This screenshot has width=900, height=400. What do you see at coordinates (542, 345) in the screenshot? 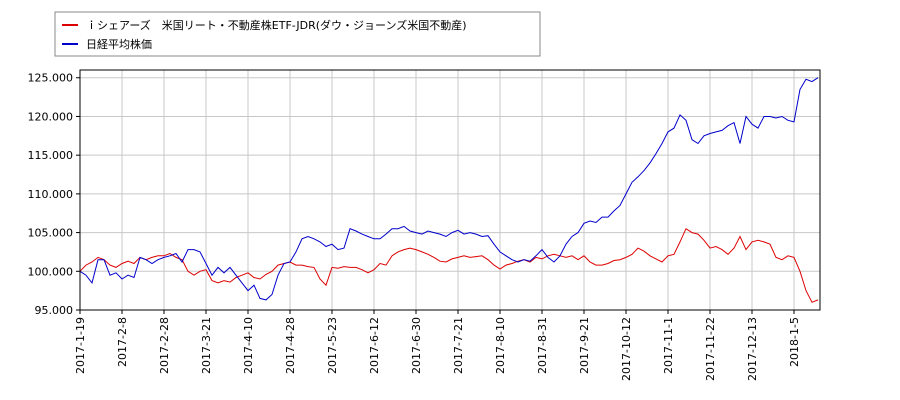
I see `x-tick-label: 2017-8-31` at bounding box center [542, 345].